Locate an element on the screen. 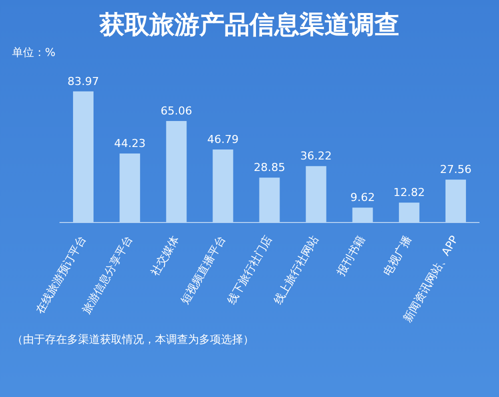 The height and width of the screenshot is (397, 499). x-tick-label: 报刊书籍 is located at coordinates (351, 256).